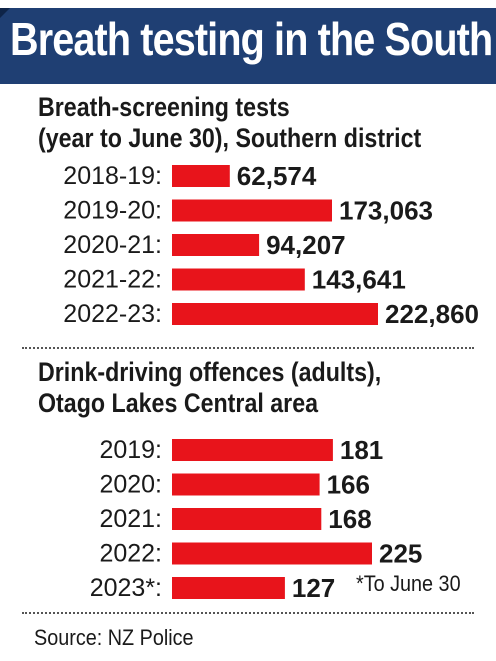  What do you see at coordinates (306, 245) in the screenshot?
I see `chart1-value-label: 94,207` at bounding box center [306, 245].